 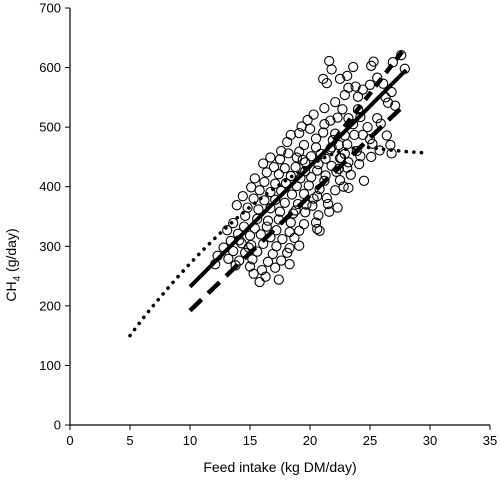 What do you see at coordinates (50, 127) in the screenshot?
I see `y-tick-label: 500` at bounding box center [50, 127].